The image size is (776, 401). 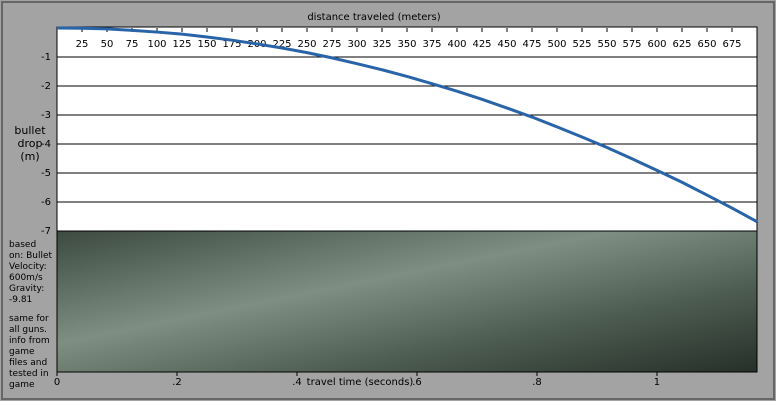 What do you see at coordinates (46, 231) in the screenshot?
I see `y-tick-label: -7` at bounding box center [46, 231].